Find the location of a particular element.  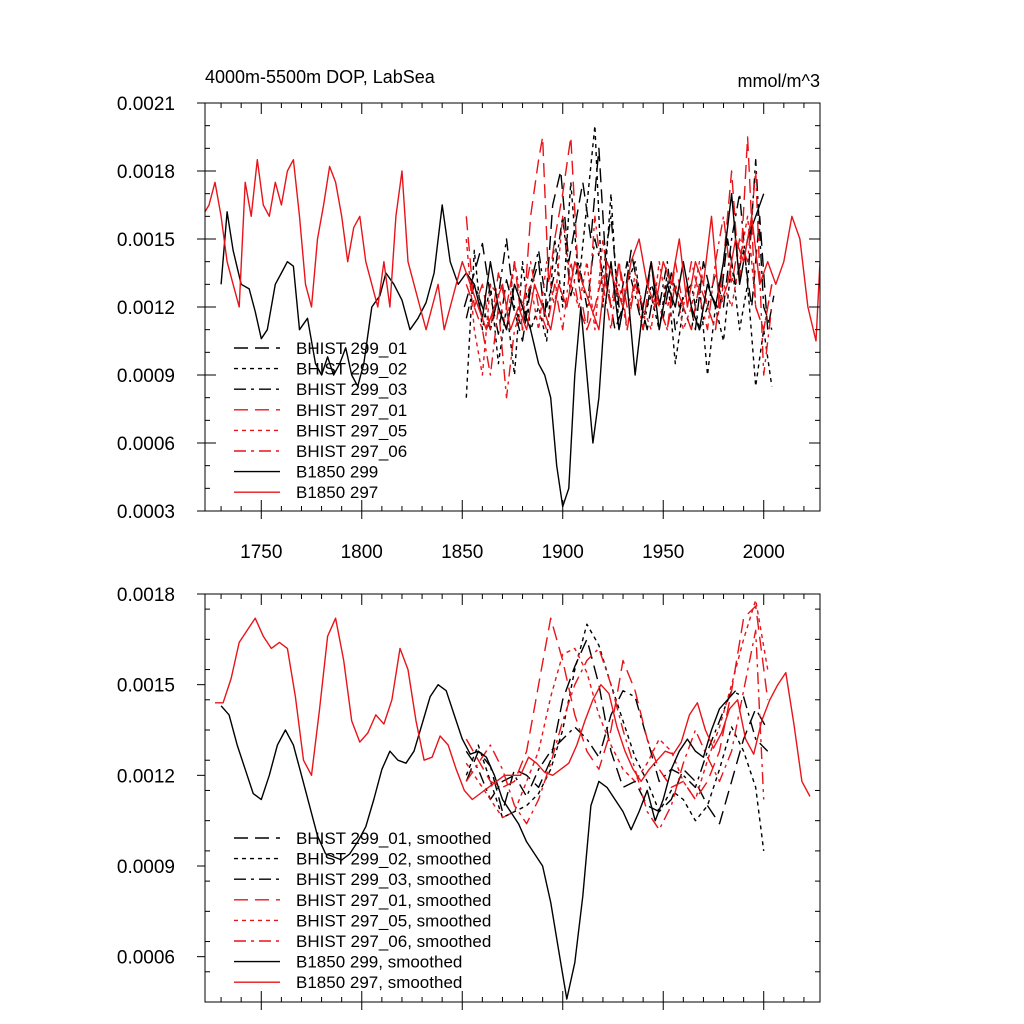

x-tick-label: 1950 is located at coordinates (663, 552).